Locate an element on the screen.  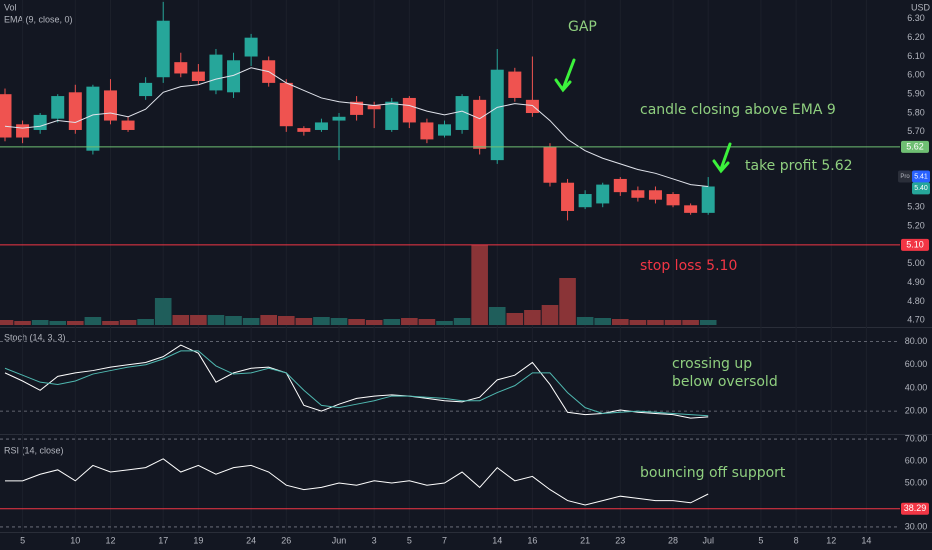
annotation: GAP is located at coordinates (582, 27).